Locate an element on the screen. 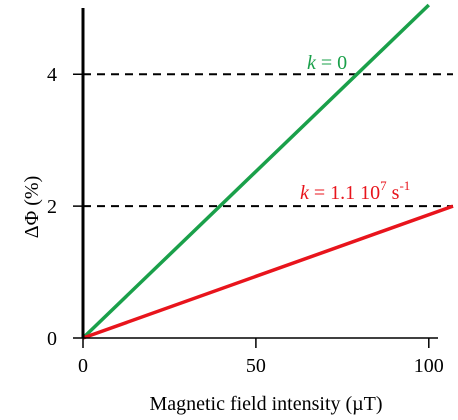  x-tick-label: 50 is located at coordinates (256, 366).